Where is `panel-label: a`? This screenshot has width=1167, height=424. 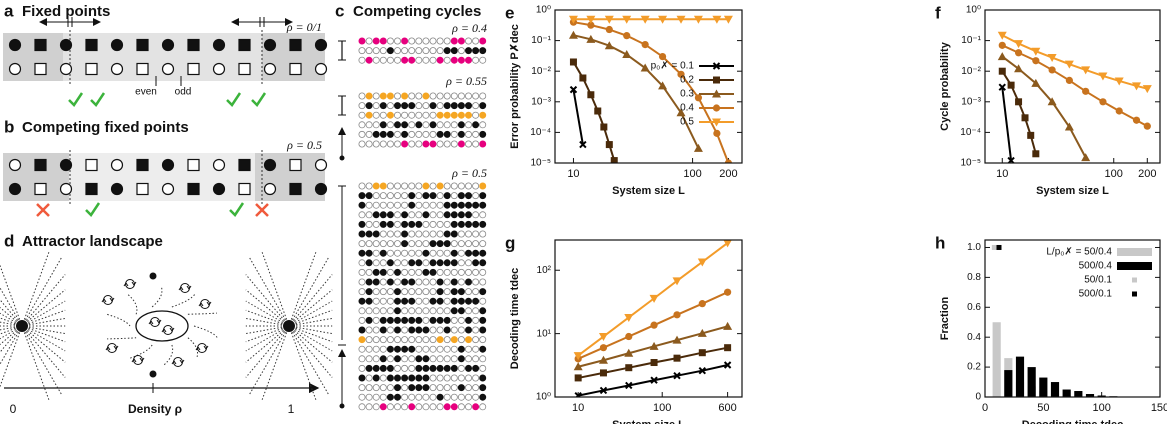
panel-label: a is located at coordinates (9, 10).